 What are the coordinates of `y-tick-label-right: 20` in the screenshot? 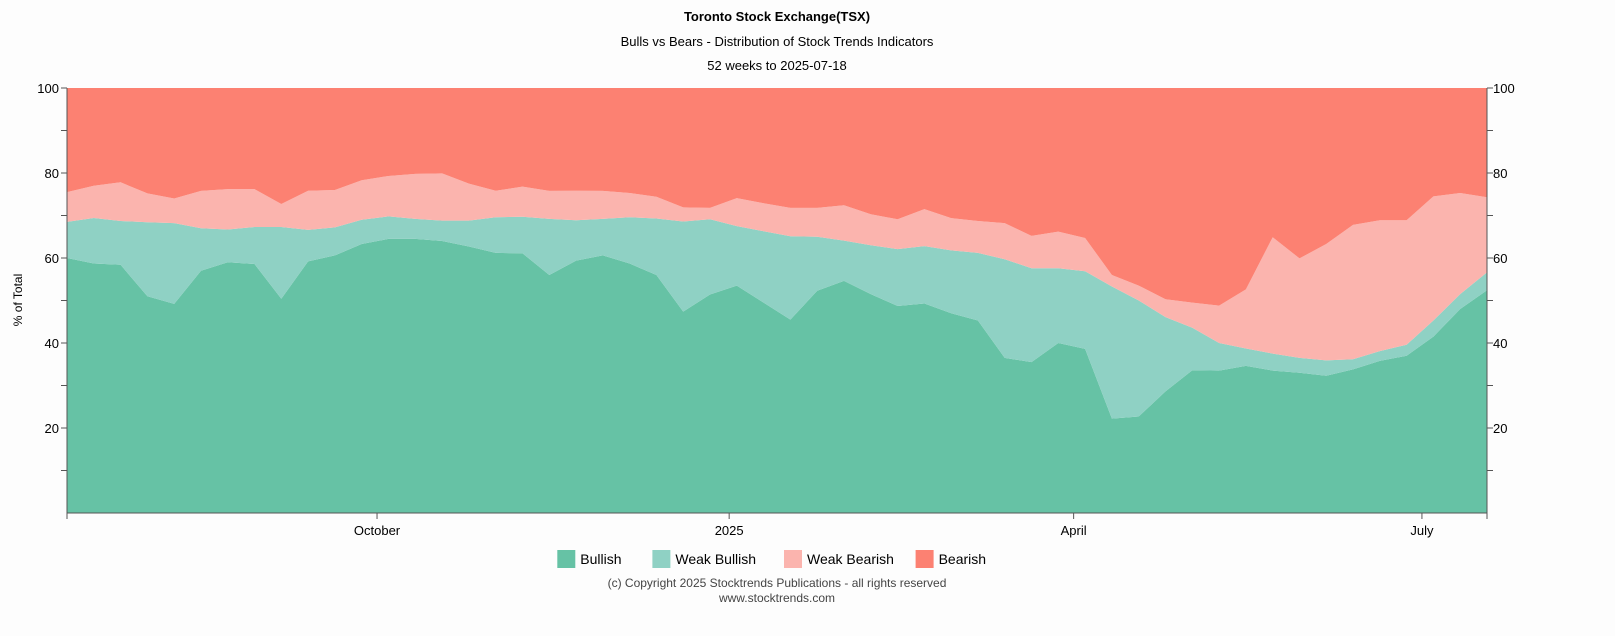 It's located at (1500, 428).